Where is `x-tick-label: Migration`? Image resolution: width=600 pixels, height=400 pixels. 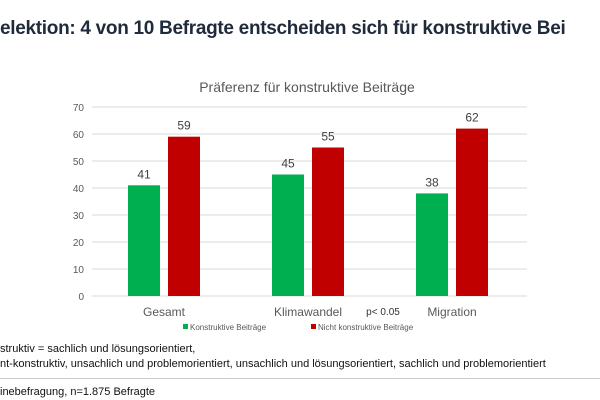
x-tick-label: Migration is located at coordinates (451, 312).